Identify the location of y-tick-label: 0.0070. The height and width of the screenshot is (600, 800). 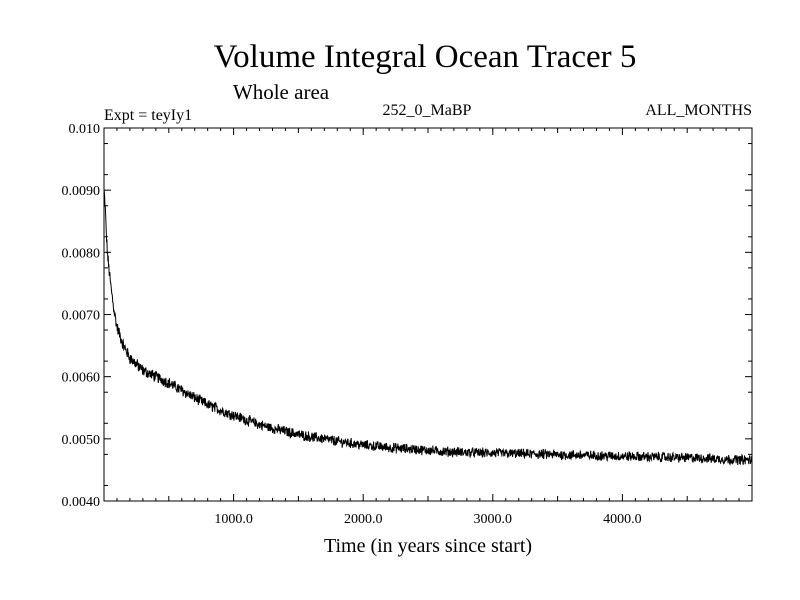
(81, 316).